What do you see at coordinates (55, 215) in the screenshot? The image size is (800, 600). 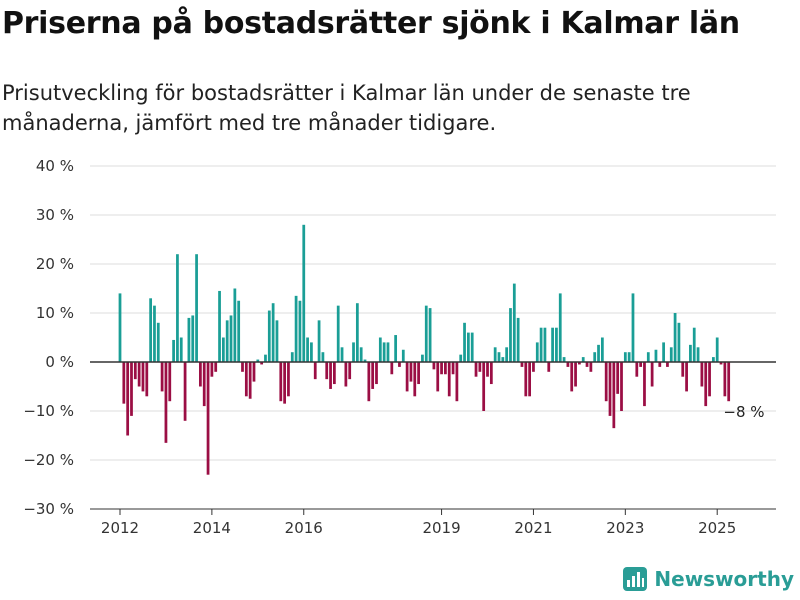 I see `y-tick-label: 30 %` at bounding box center [55, 215].